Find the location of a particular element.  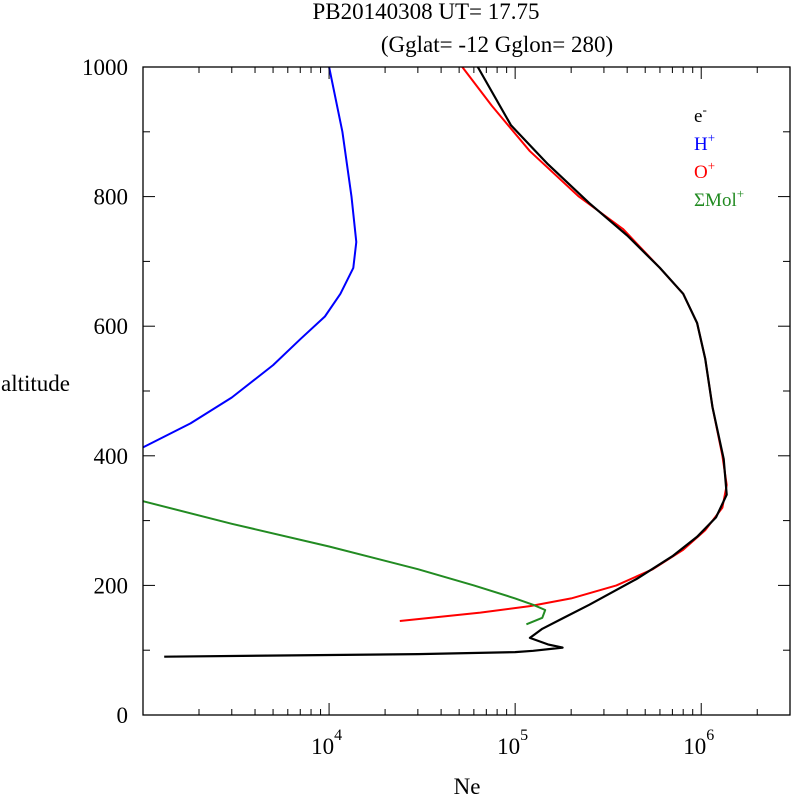

x-tick-exponent: 5 is located at coordinates (524, 735).